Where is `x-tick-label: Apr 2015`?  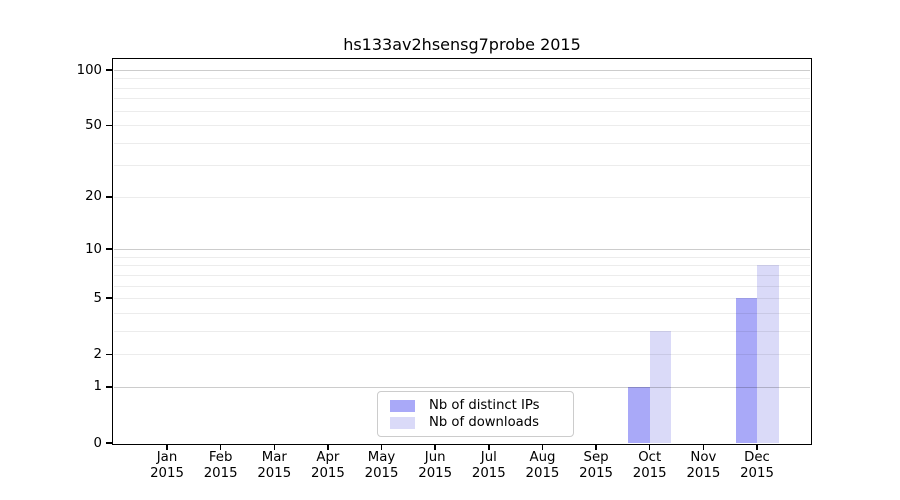 x-tick-label: Apr 2015 is located at coordinates (327, 465).